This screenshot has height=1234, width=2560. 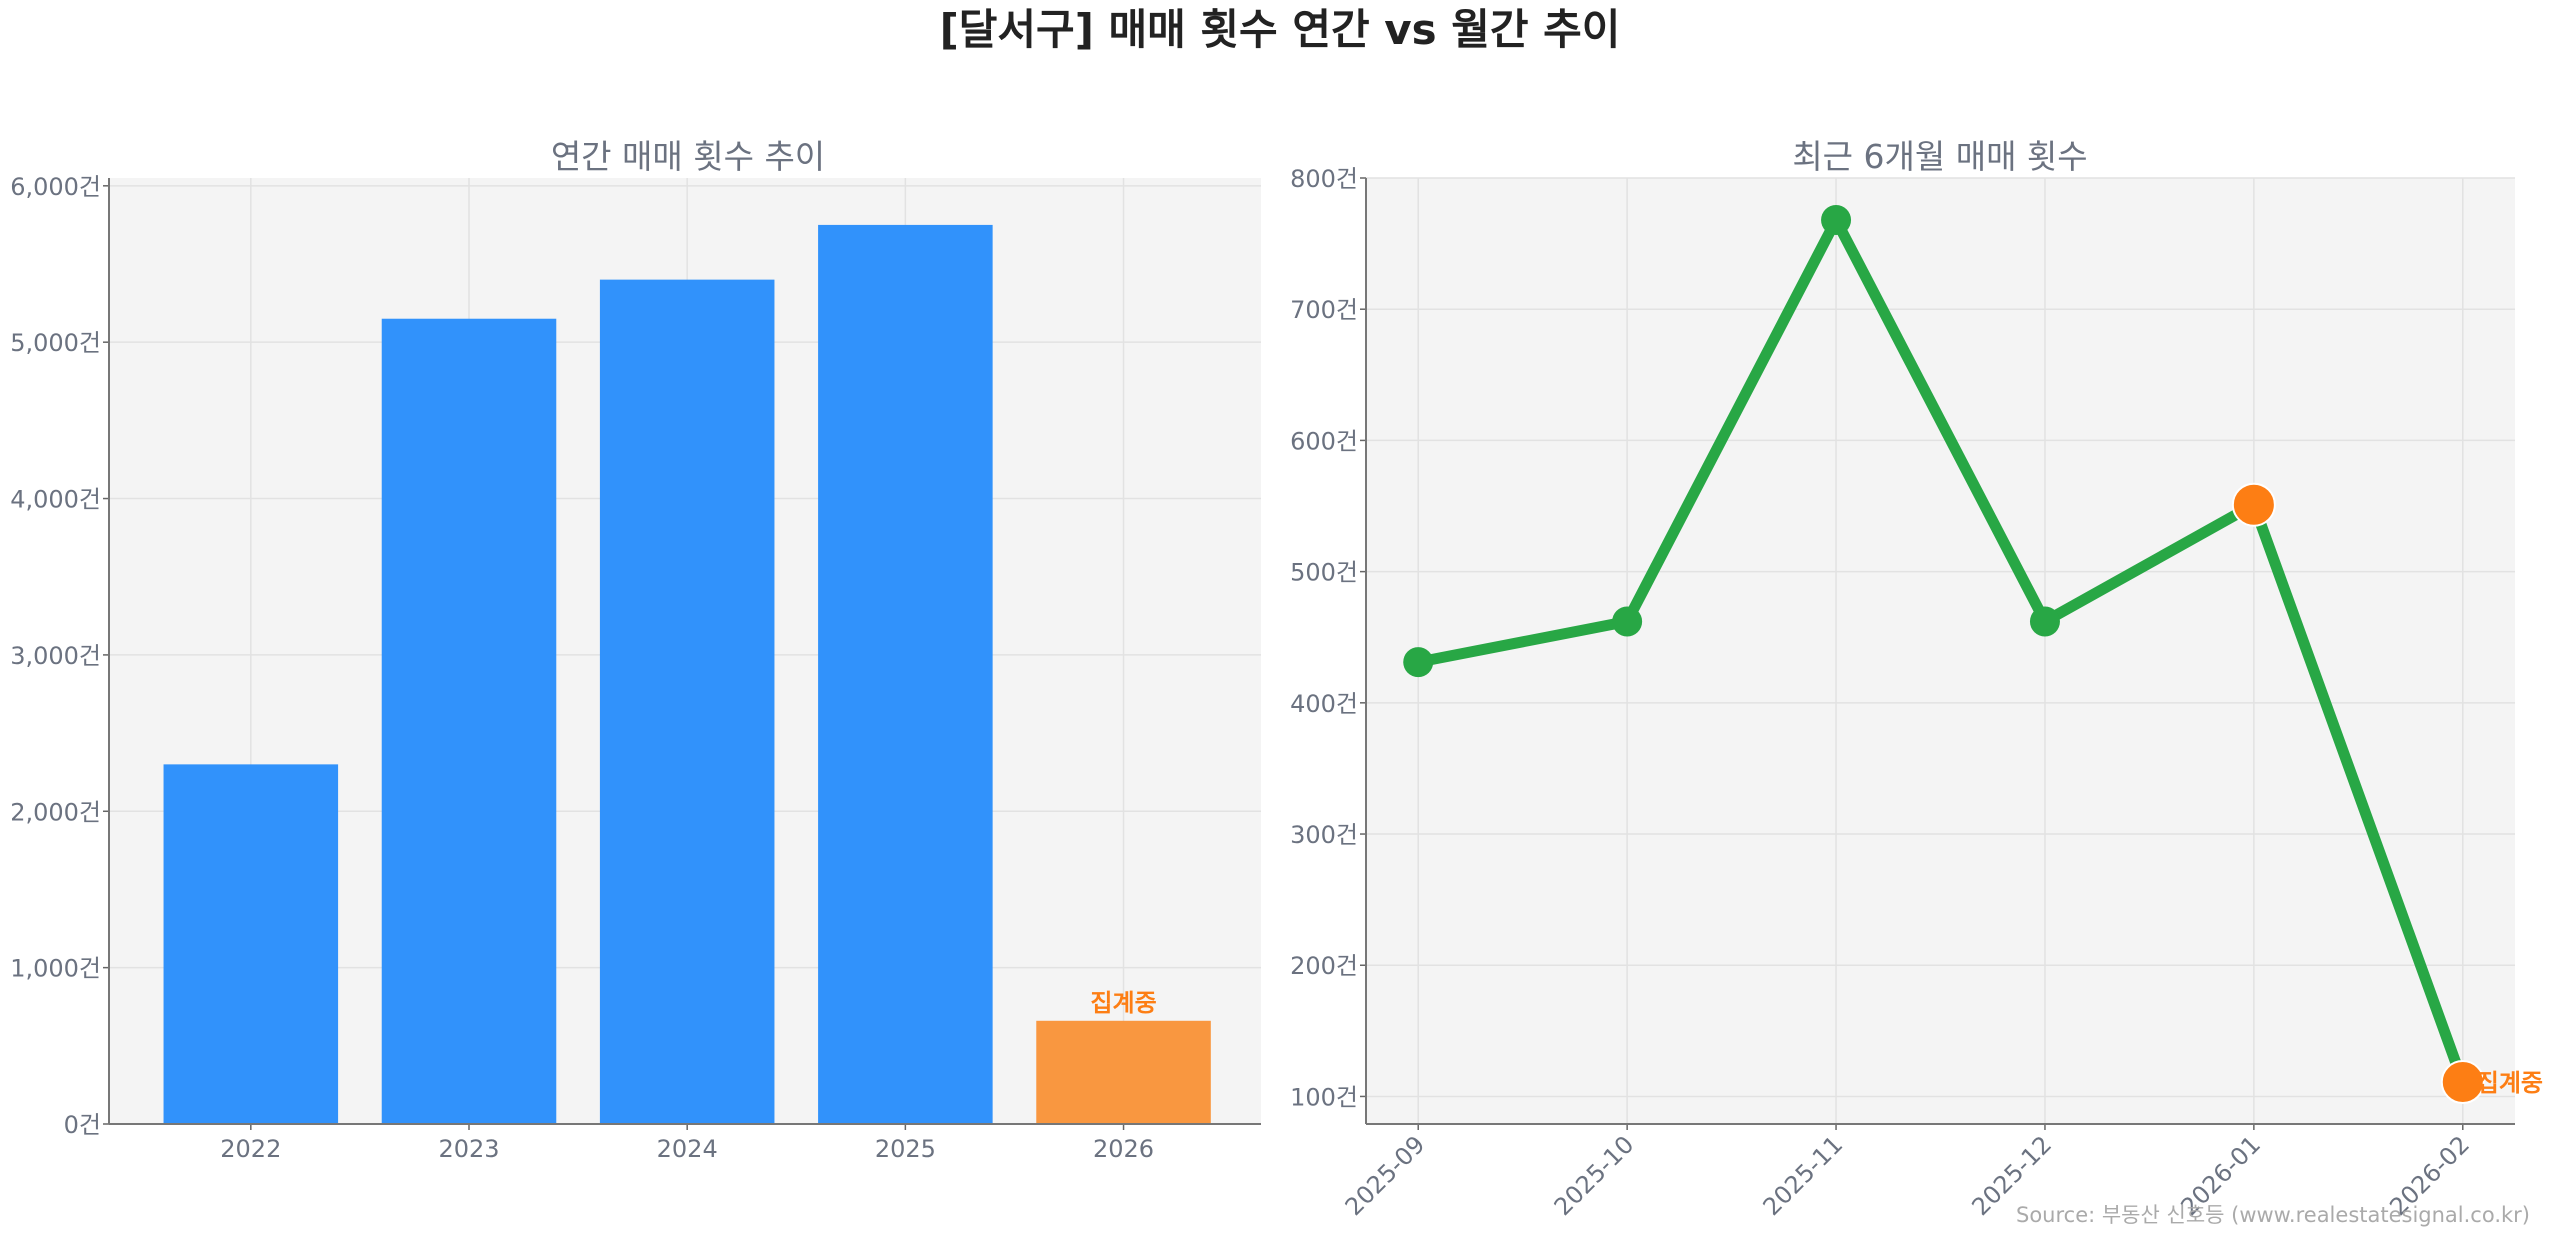 What do you see at coordinates (55, 812) in the screenshot?
I see `bar-chart-ytick-label: 2,000건` at bounding box center [55, 812].